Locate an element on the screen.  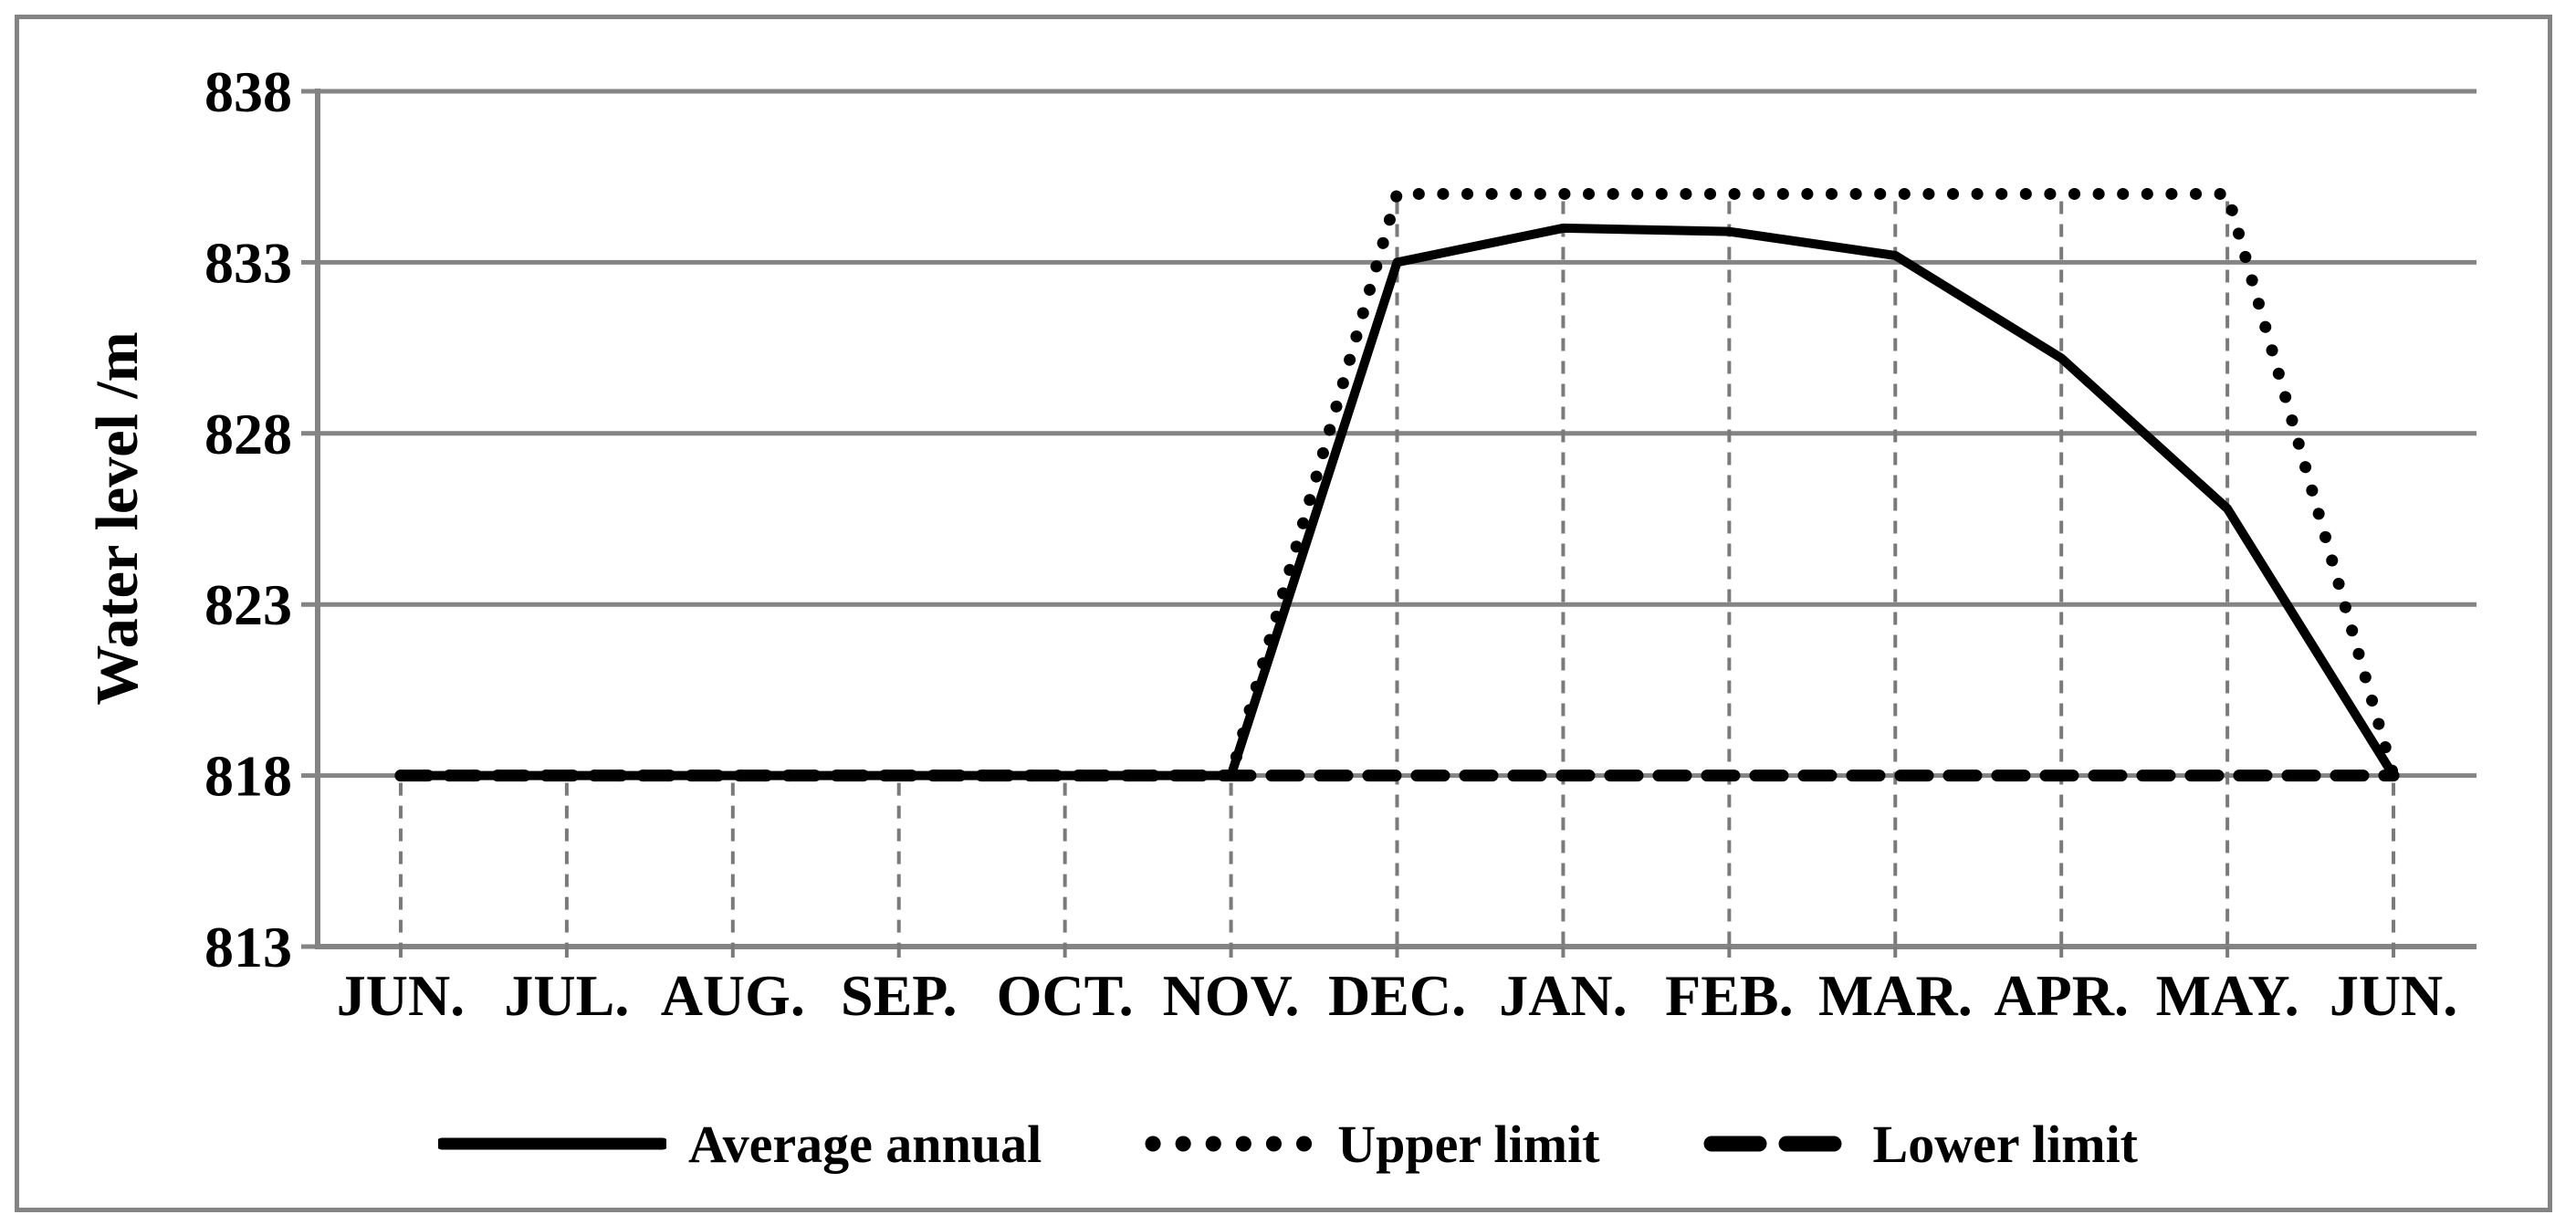
y-tick-label: 833 is located at coordinates (248, 262).